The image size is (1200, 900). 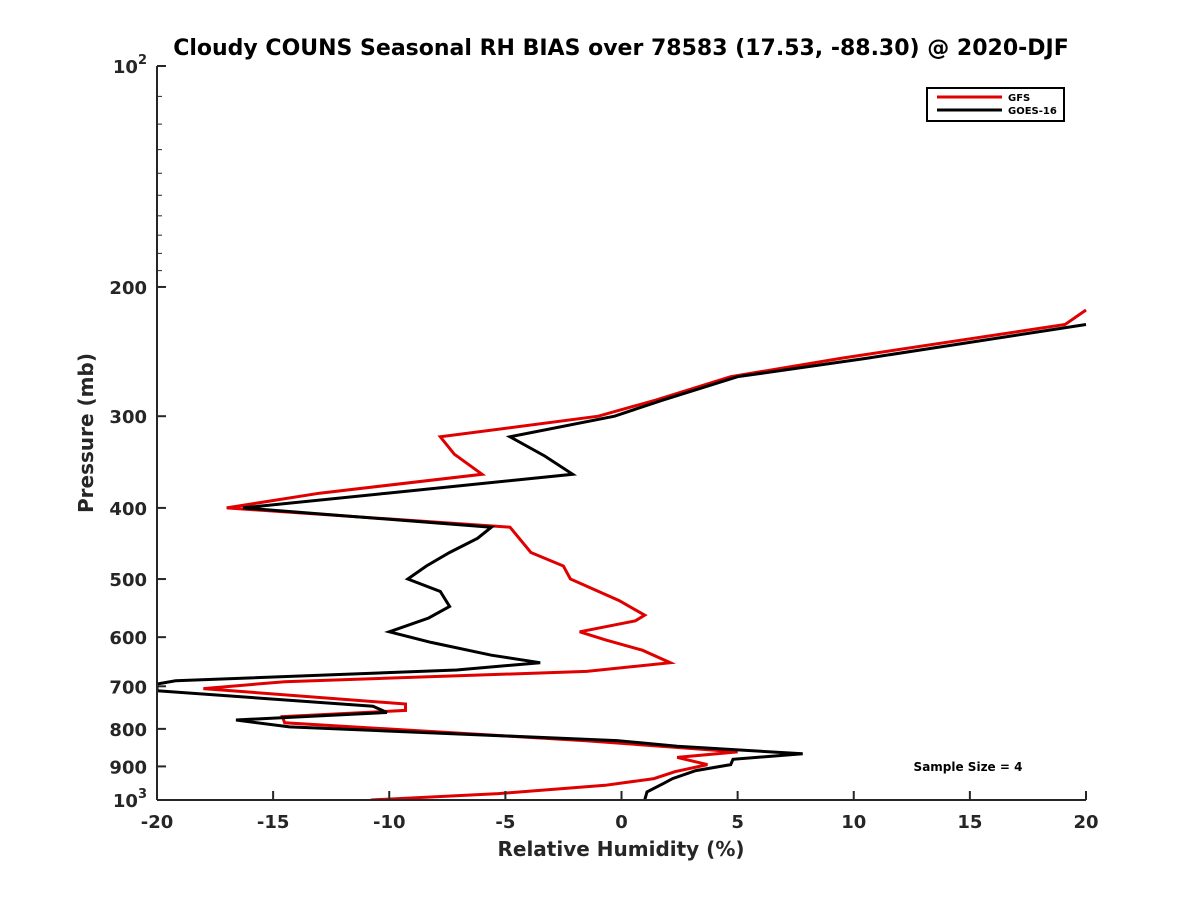 I want to click on x-tick-label: -20, so click(x=157, y=822).